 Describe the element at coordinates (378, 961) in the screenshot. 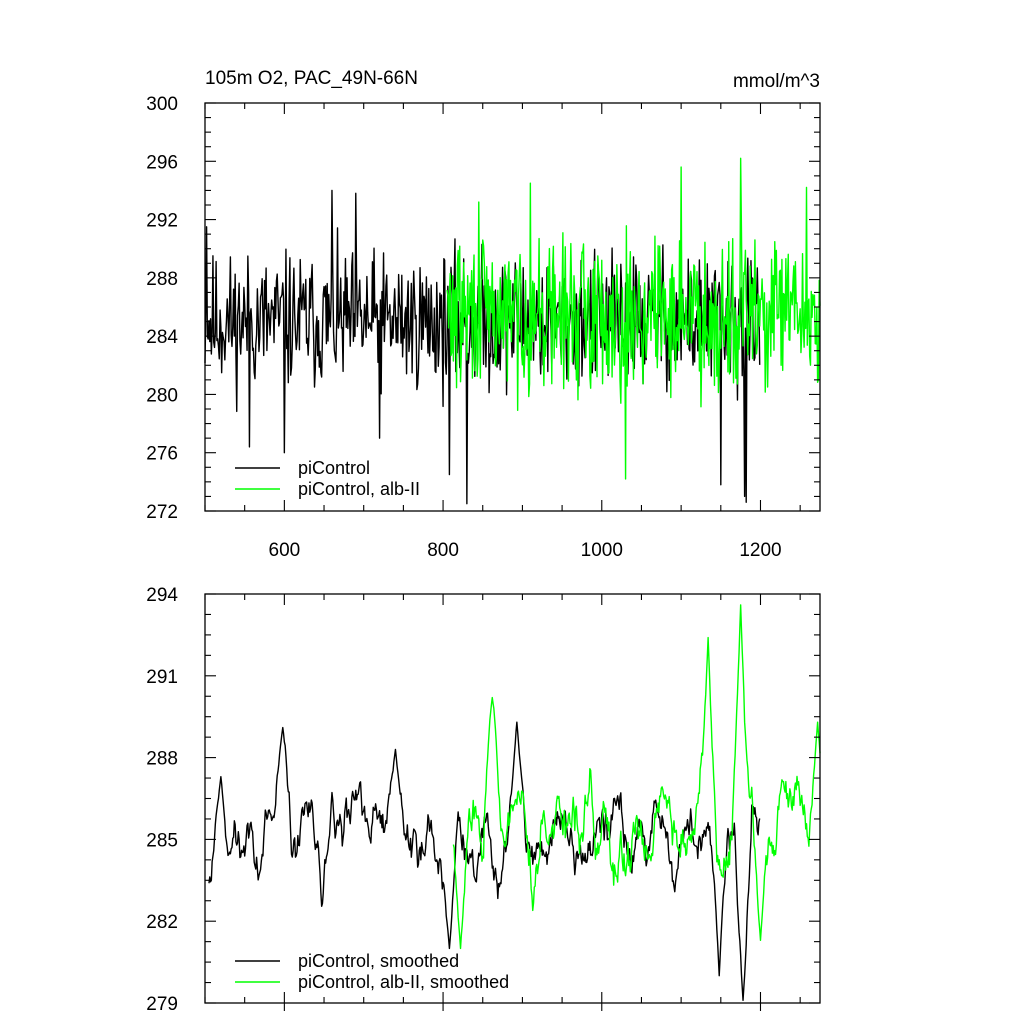

I see `legend-label-picontrol-smoothed: piControl, smoothed` at that location.